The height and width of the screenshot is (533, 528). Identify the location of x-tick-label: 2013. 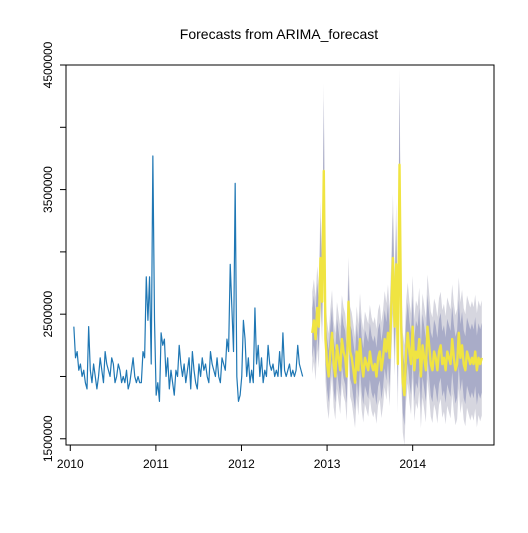
(327, 464).